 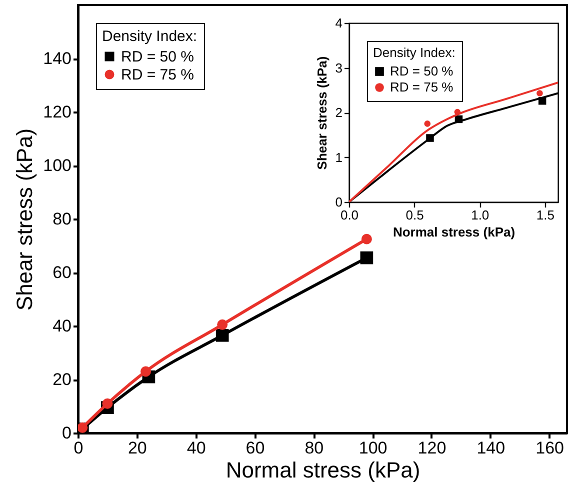 What do you see at coordinates (196, 448) in the screenshot?
I see `x-tick-label: 40` at bounding box center [196, 448].